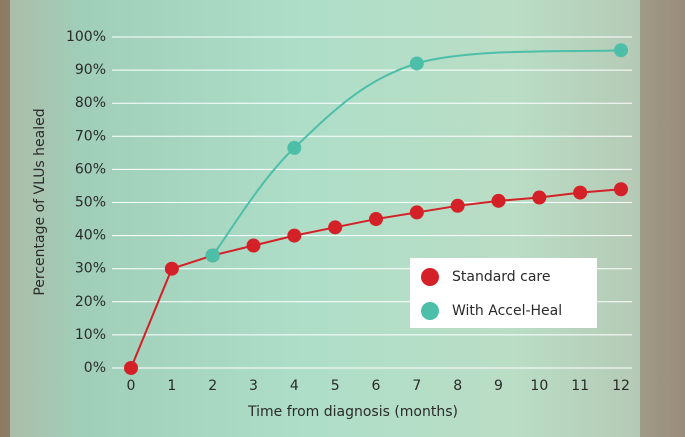 The width and height of the screenshot is (685, 437). I want to click on x-tick-label: 12, so click(621, 386).